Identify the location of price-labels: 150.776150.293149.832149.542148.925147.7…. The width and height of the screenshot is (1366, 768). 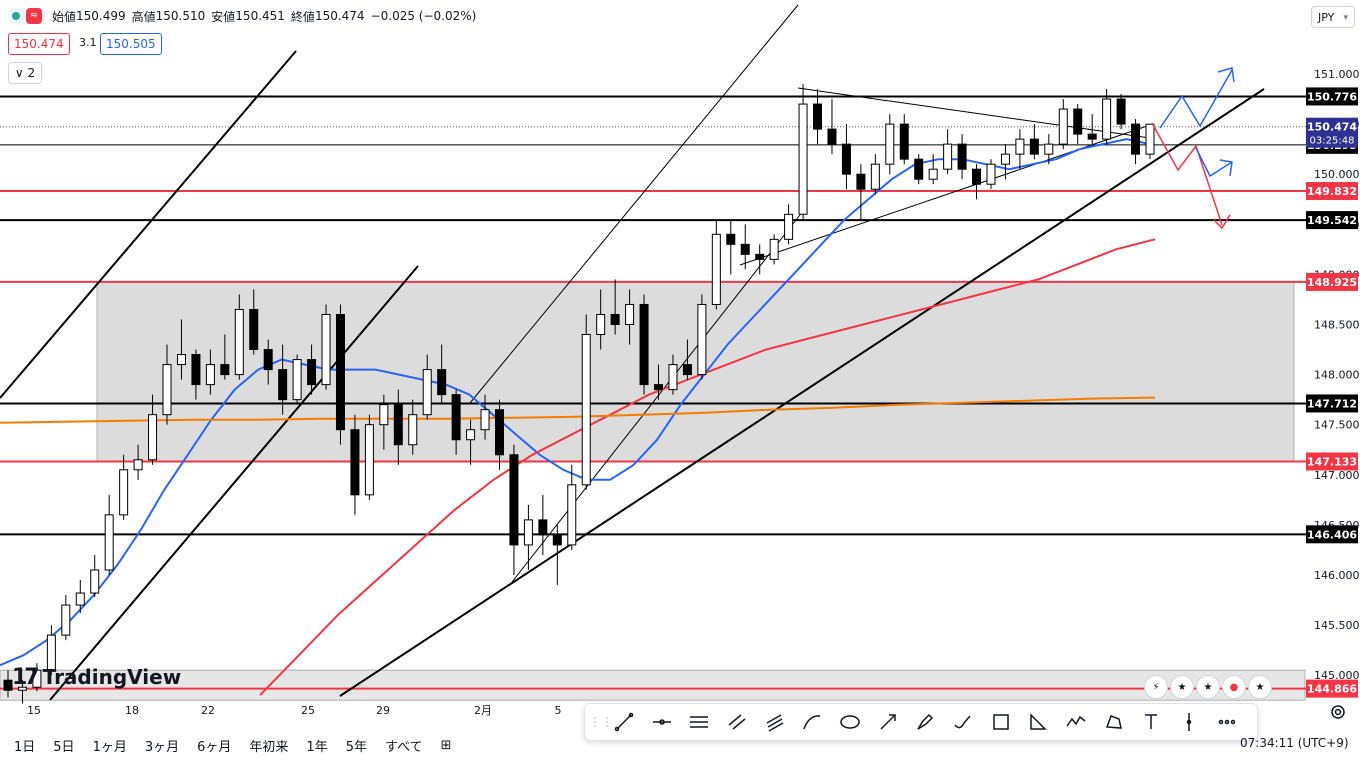
(1332, 392).